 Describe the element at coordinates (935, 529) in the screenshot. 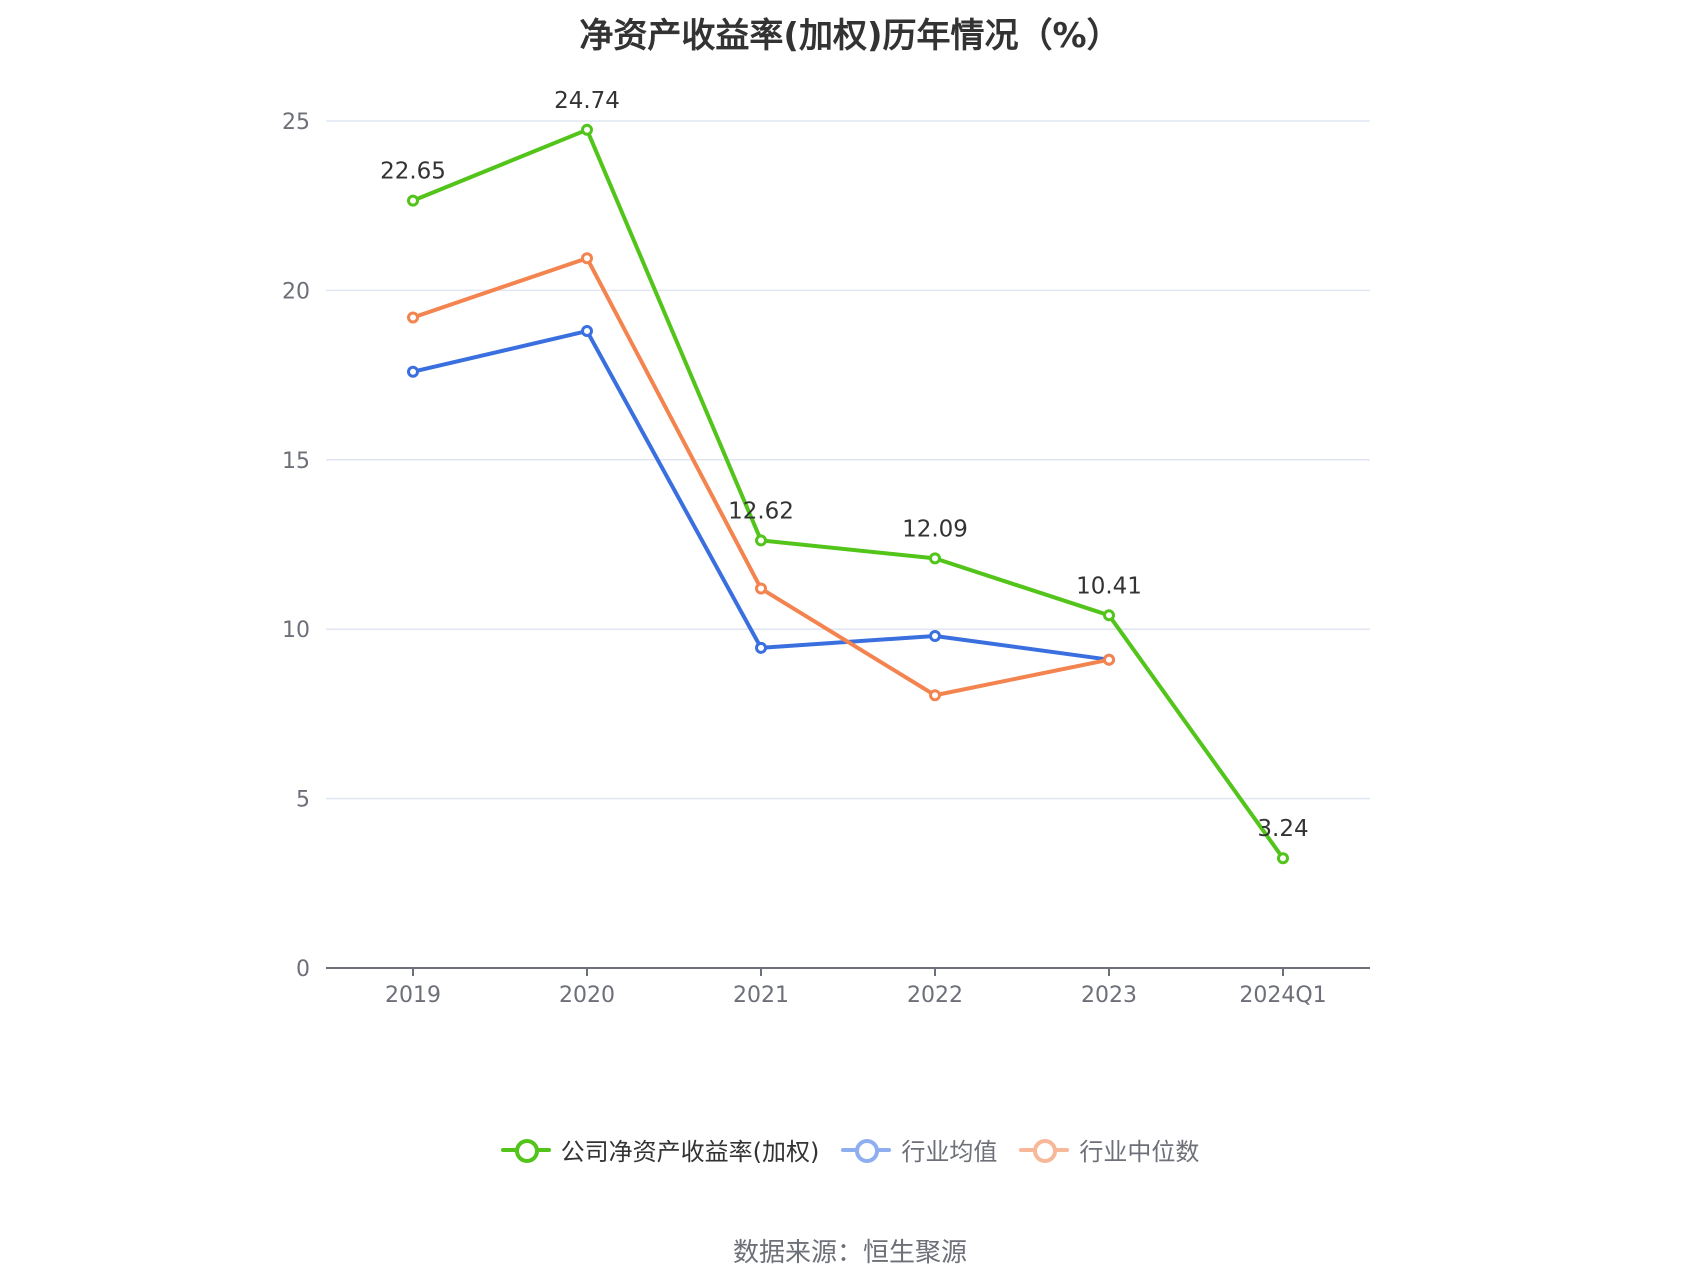

I see `data-label: 12.09` at that location.